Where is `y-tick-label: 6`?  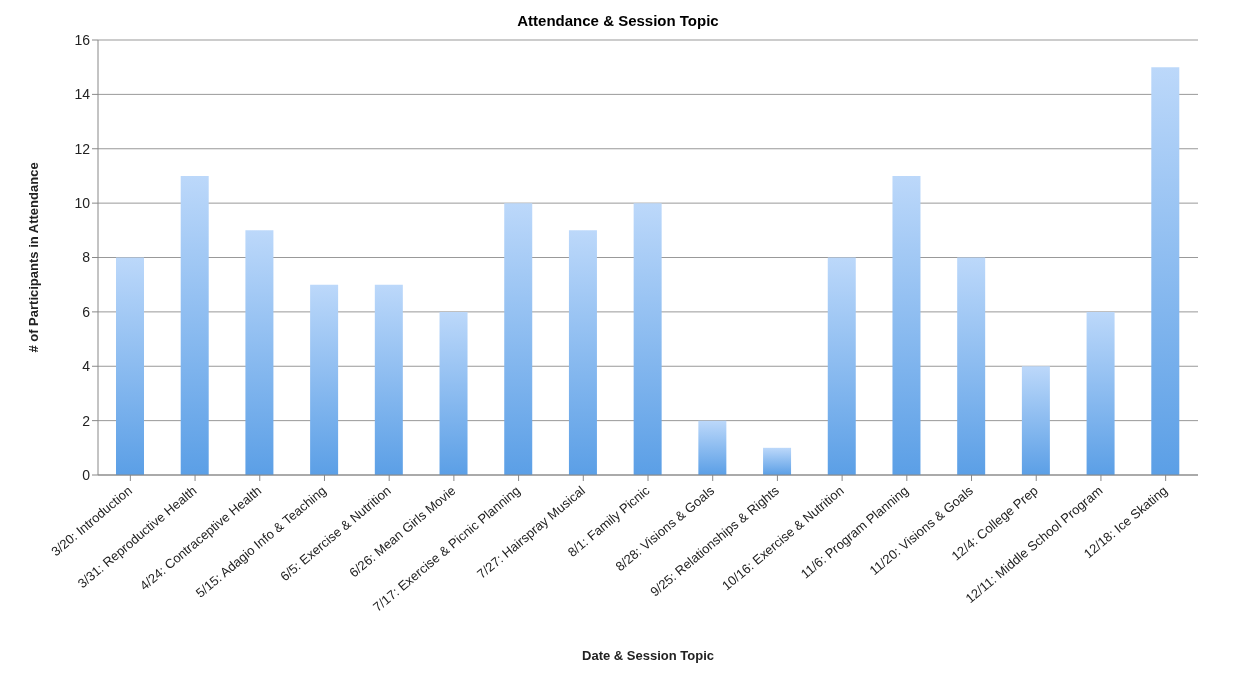 y-tick-label: 6 is located at coordinates (86, 311).